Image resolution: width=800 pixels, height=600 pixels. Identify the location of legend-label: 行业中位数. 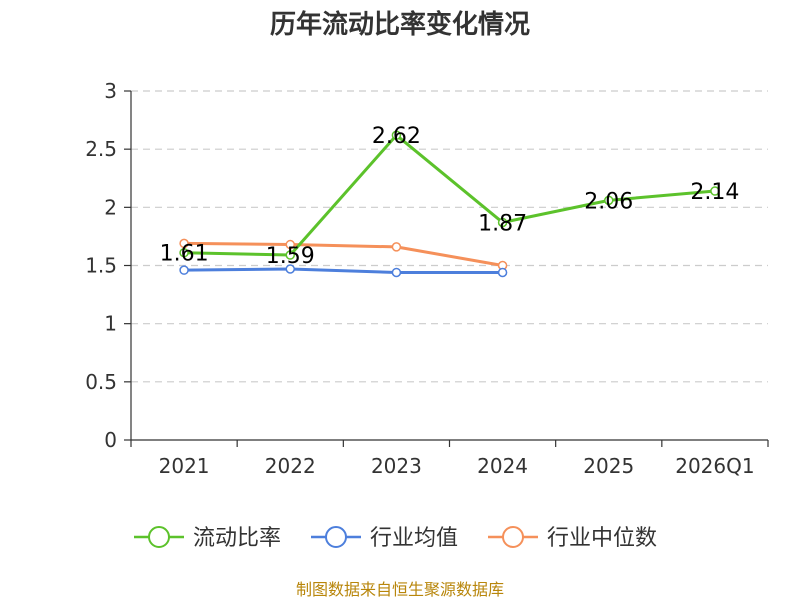
(602, 538).